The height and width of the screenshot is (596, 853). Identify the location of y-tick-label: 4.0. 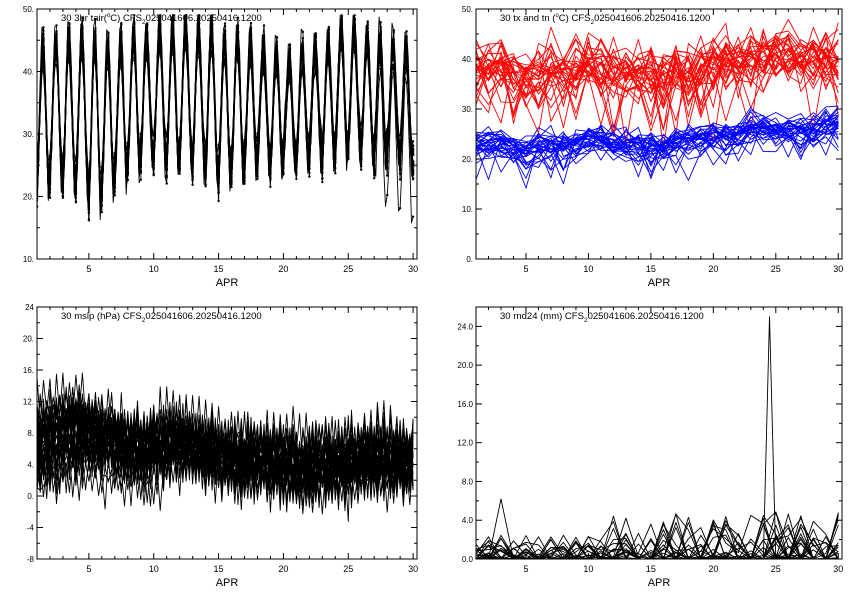
(468, 520).